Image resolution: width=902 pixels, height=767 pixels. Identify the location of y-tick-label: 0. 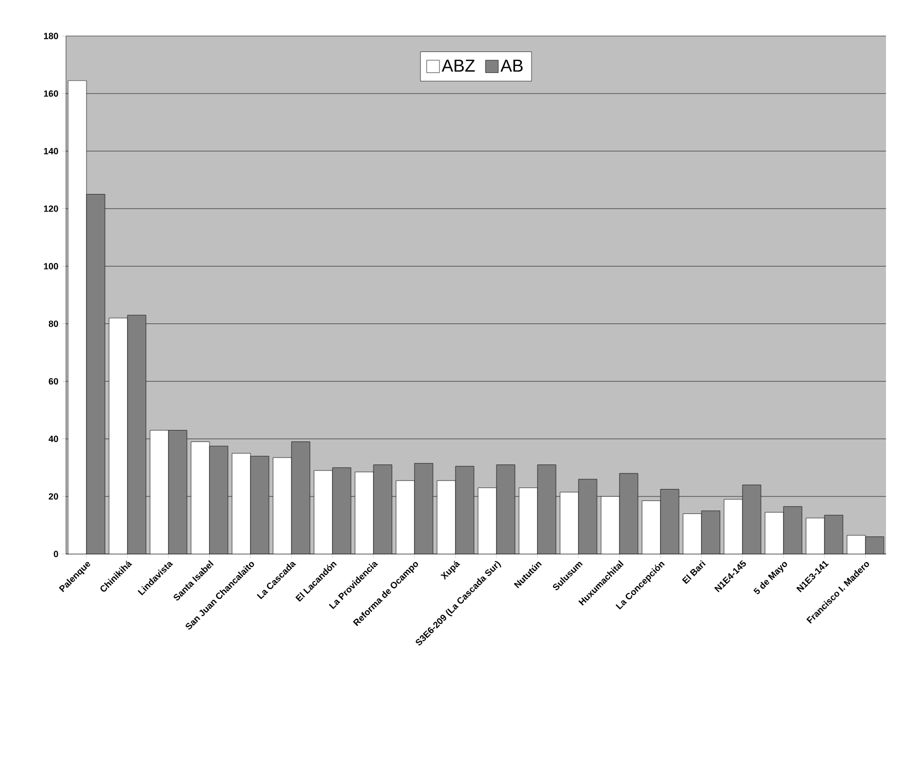
(56, 554).